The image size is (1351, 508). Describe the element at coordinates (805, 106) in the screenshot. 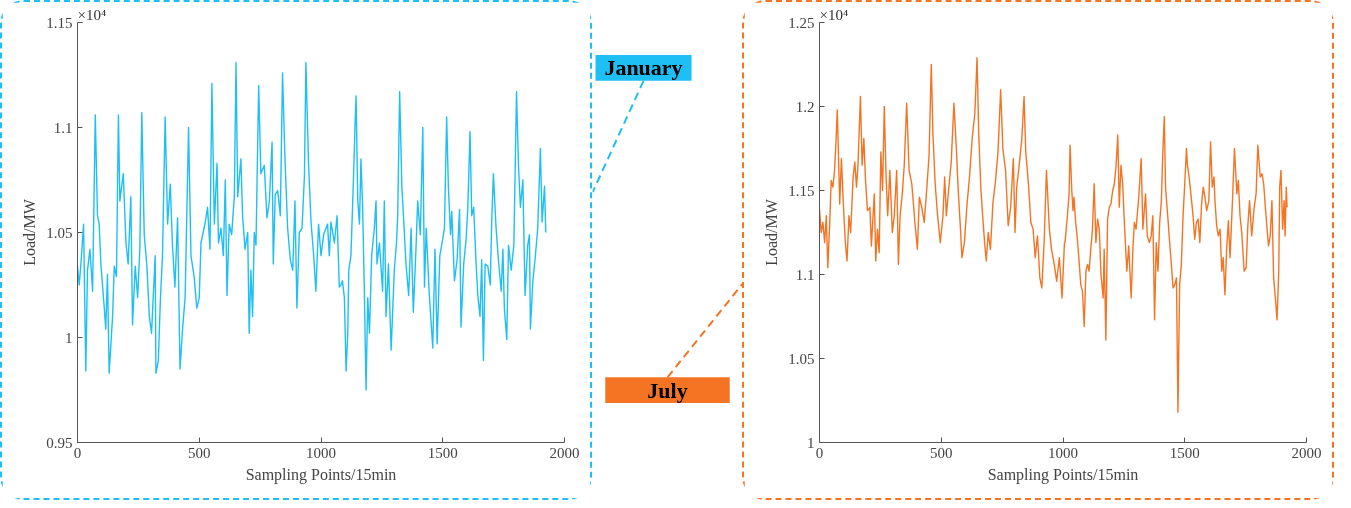

I see `y-tick-label: 1.2` at that location.